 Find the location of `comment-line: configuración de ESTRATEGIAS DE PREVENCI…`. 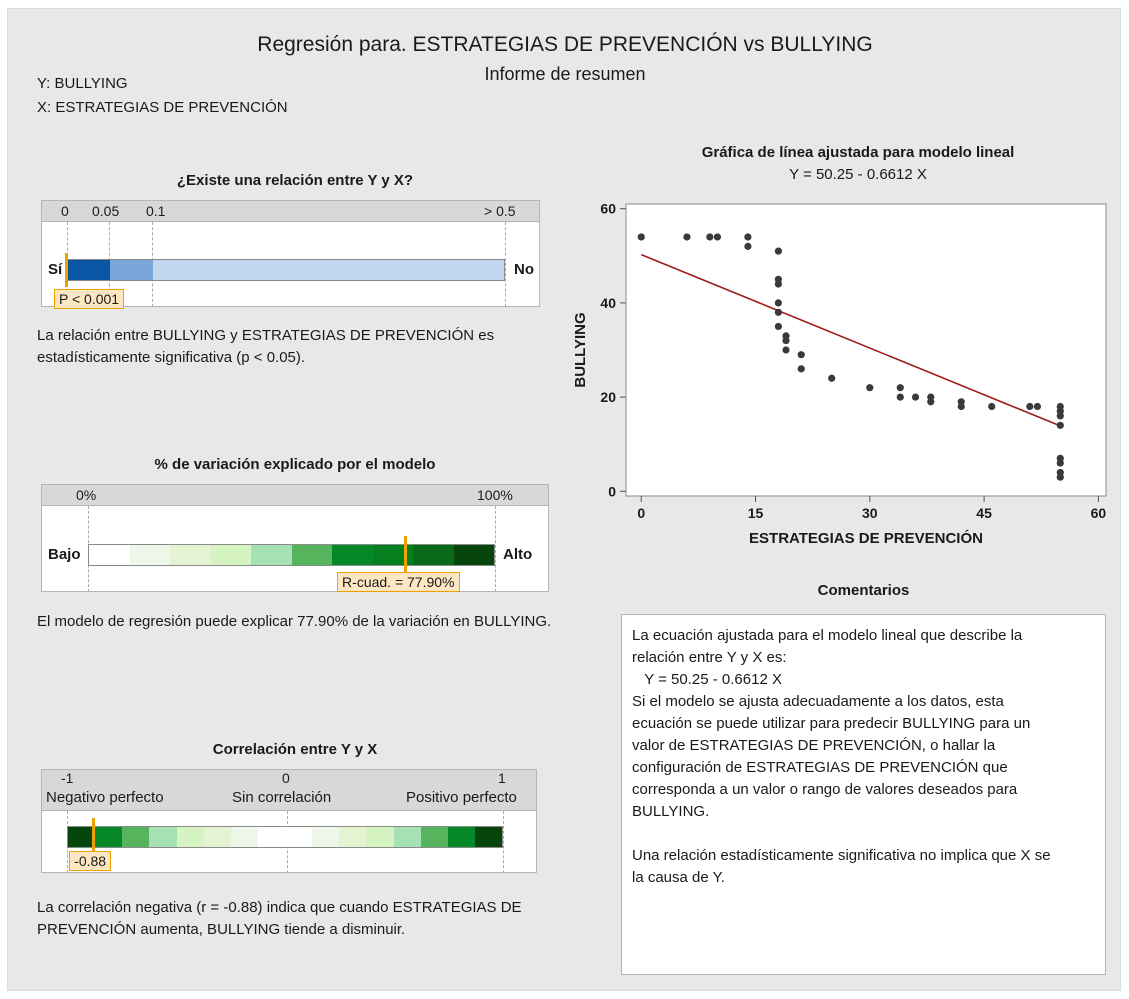

comment-line: configuración de ESTRATEGIAS DE PREVENCI… is located at coordinates (820, 767).